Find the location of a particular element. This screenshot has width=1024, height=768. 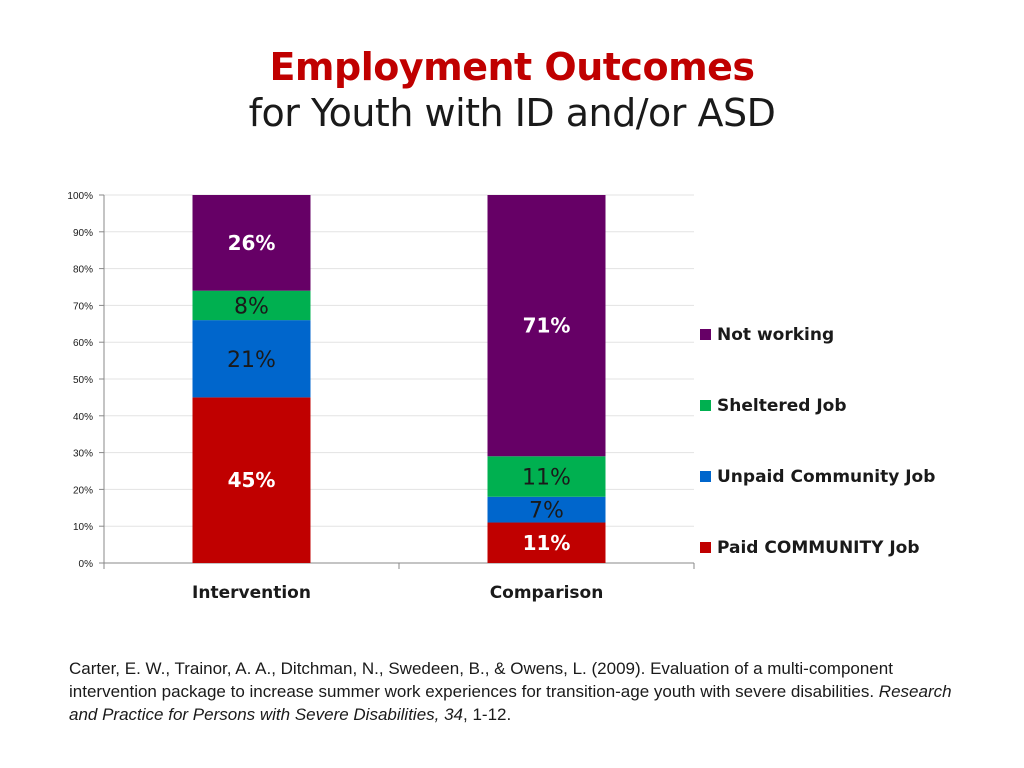

y-tick-label: 20% is located at coordinates (83, 490).